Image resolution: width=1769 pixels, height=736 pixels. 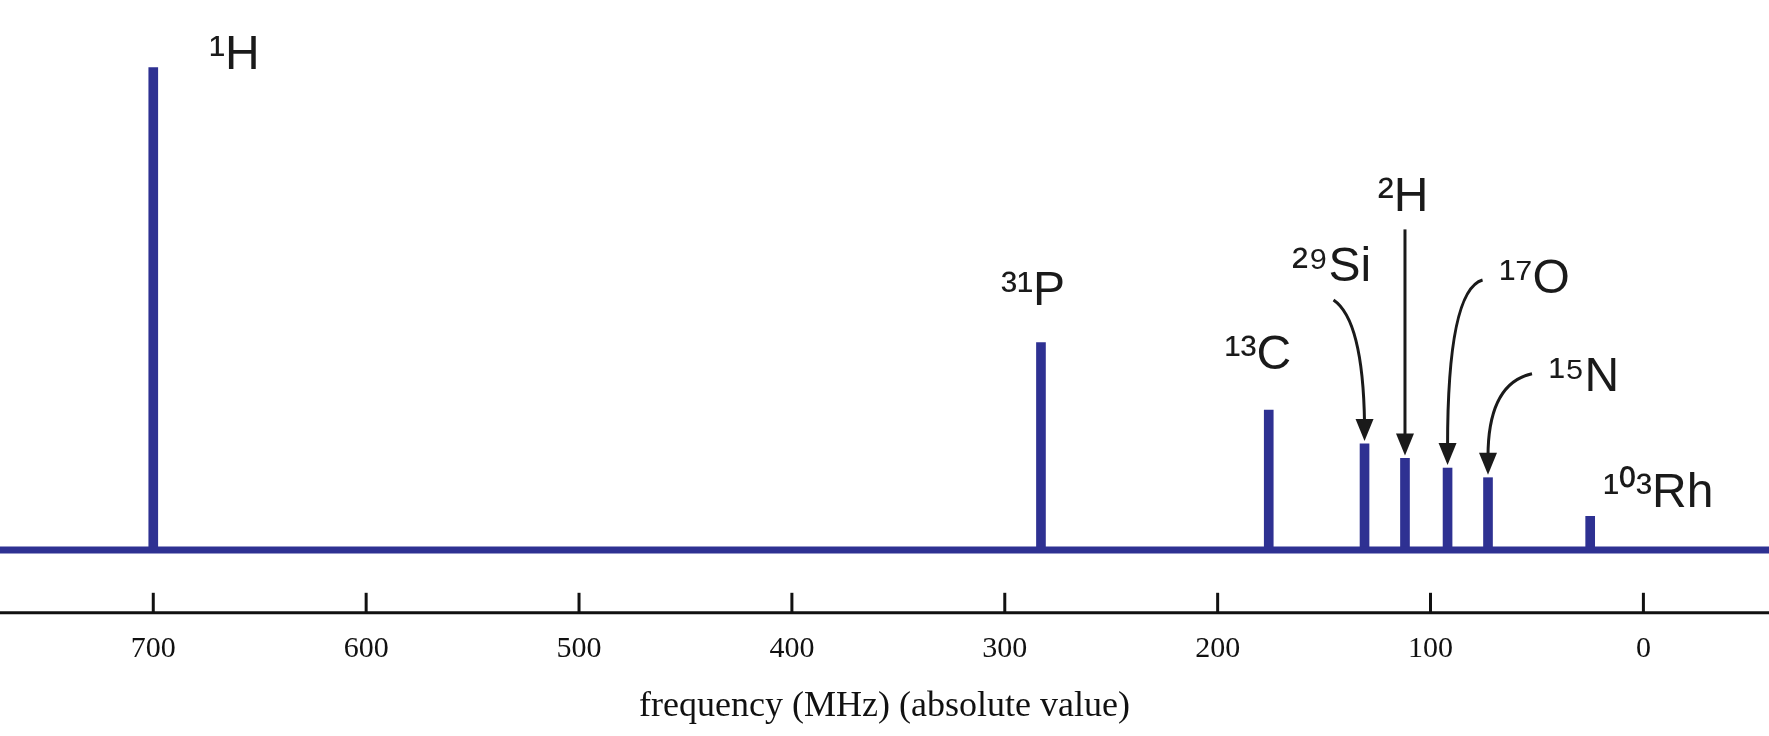 I want to click on annotation: ¹⁷O, so click(x=1534, y=277).